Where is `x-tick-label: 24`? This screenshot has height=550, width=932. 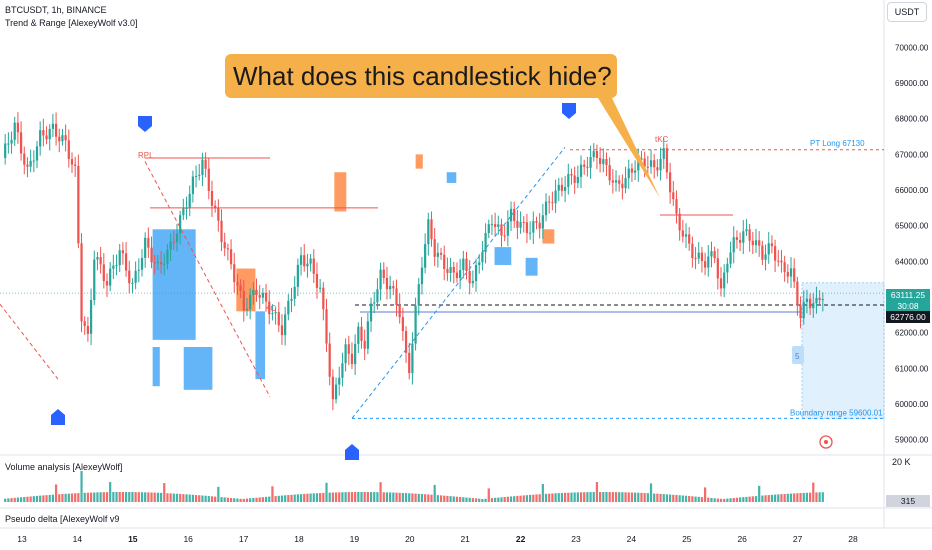 x-tick-label: 24 is located at coordinates (632, 539).